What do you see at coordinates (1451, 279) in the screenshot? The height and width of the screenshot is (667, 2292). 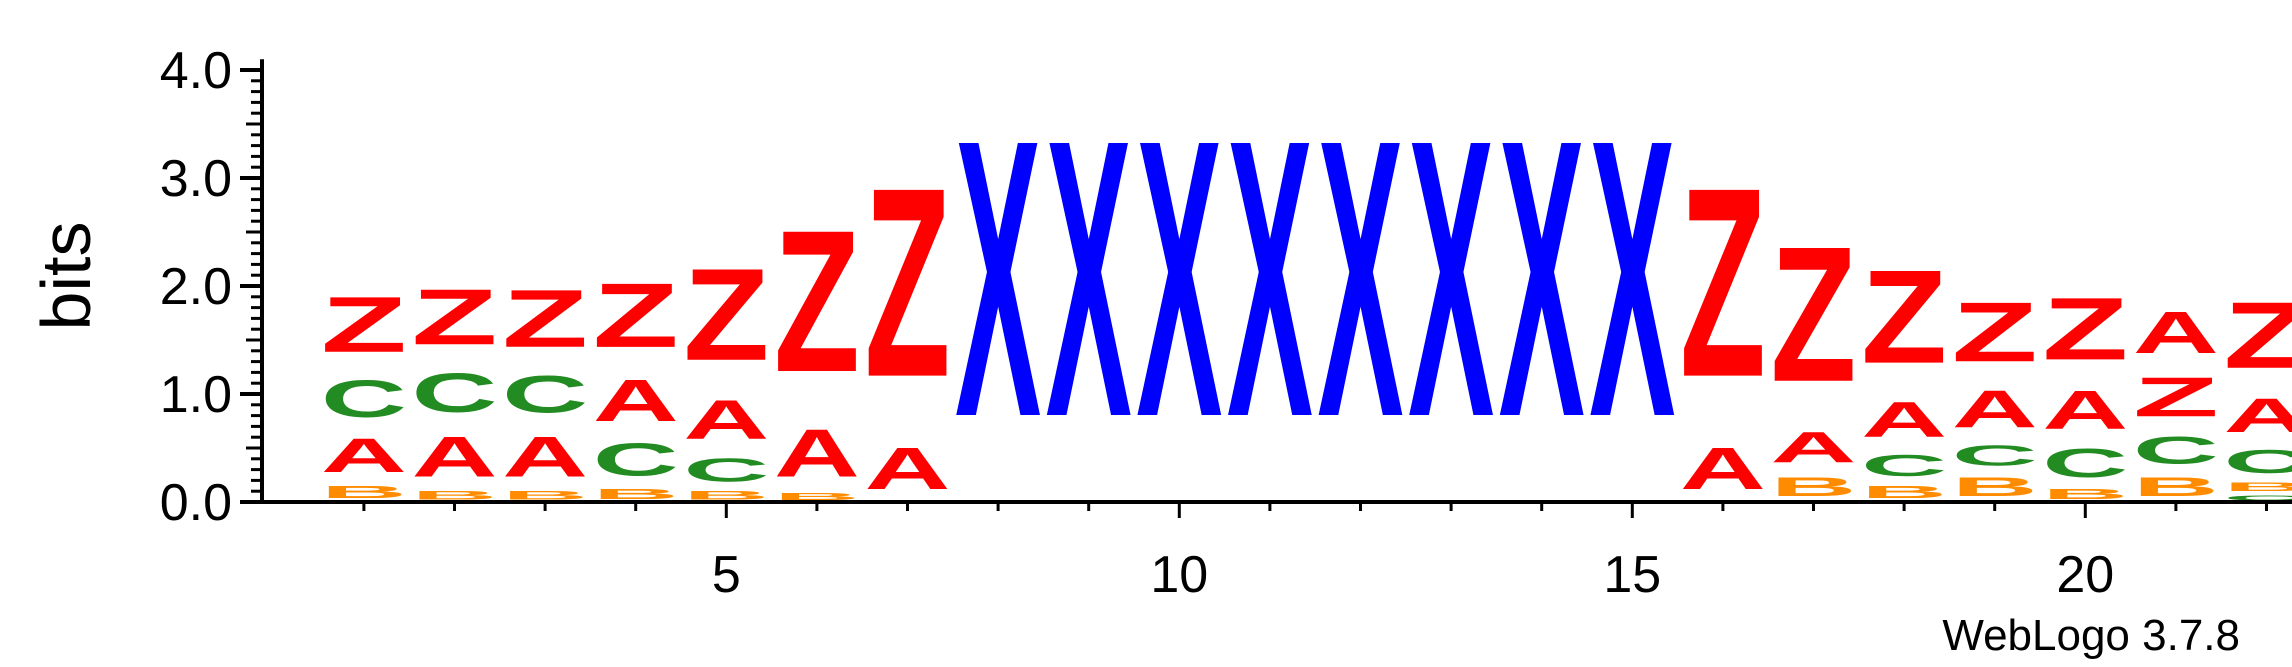 I see `logo-letter-X-pos-13: X` at bounding box center [1451, 279].